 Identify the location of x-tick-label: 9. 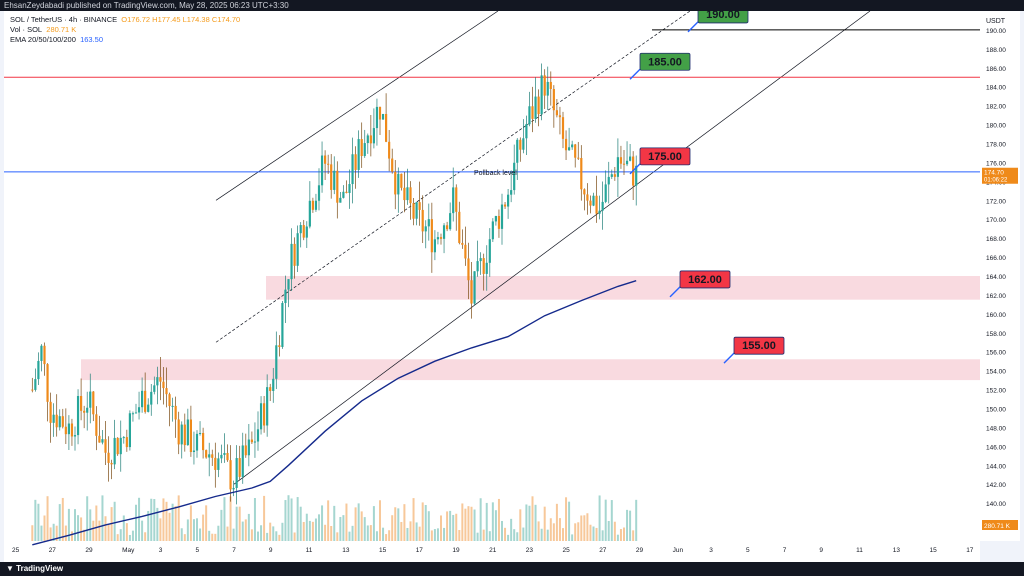
(821, 550).